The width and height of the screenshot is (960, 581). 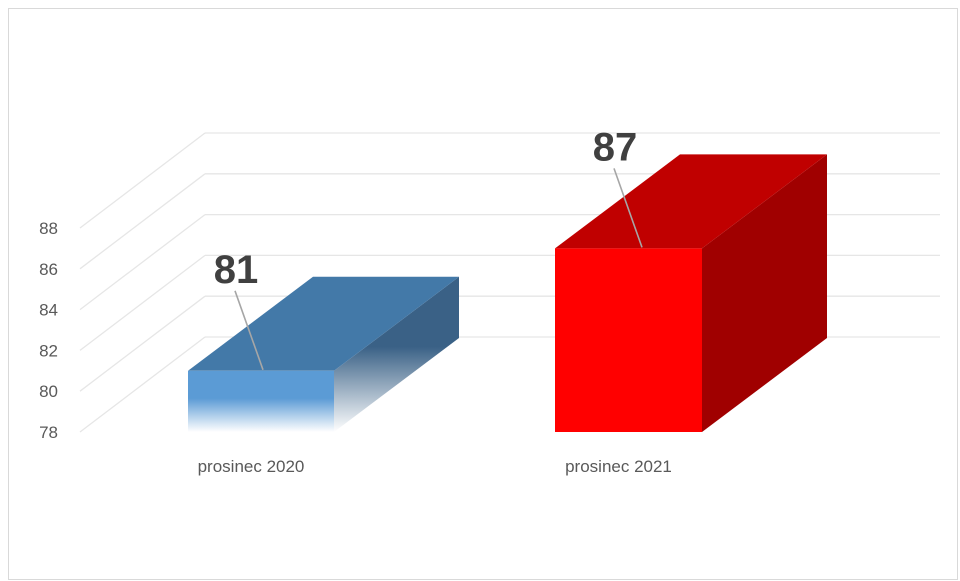 What do you see at coordinates (48, 330) in the screenshot?
I see `y-axis-ticks: 78 80 82 84 86 88` at bounding box center [48, 330].